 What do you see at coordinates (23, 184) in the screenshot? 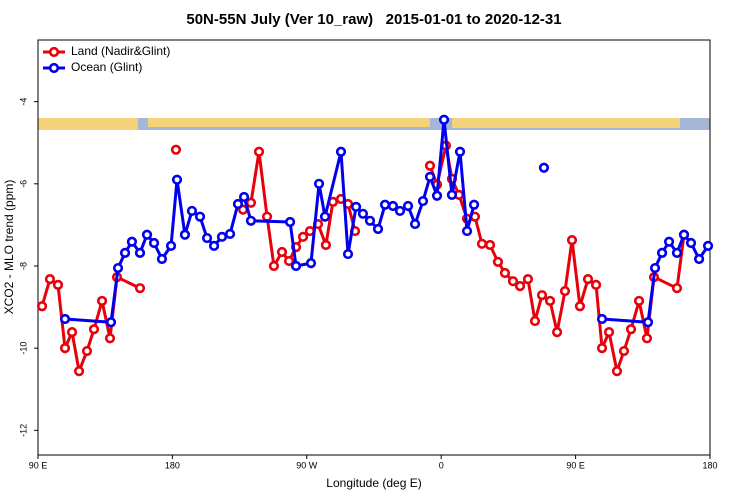
I see `y-tick-label: -6` at bounding box center [23, 184].